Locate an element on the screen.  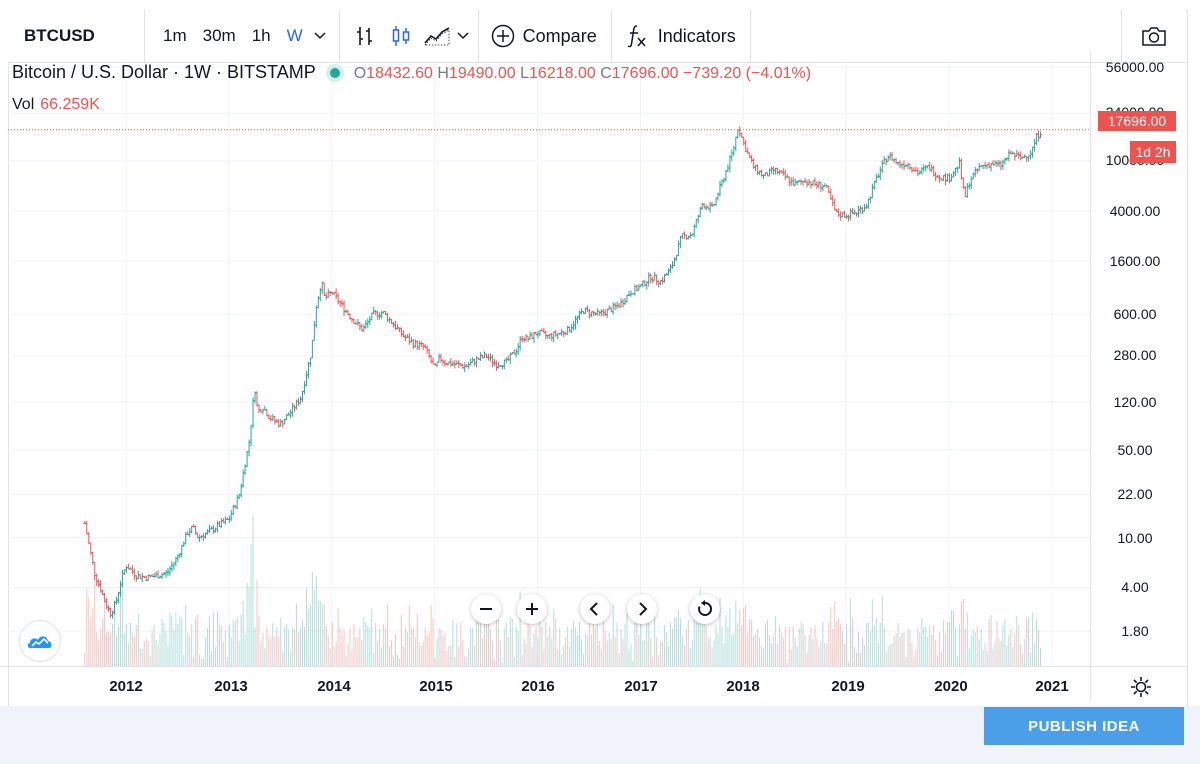
year-tick: 2012 is located at coordinates (126, 686).